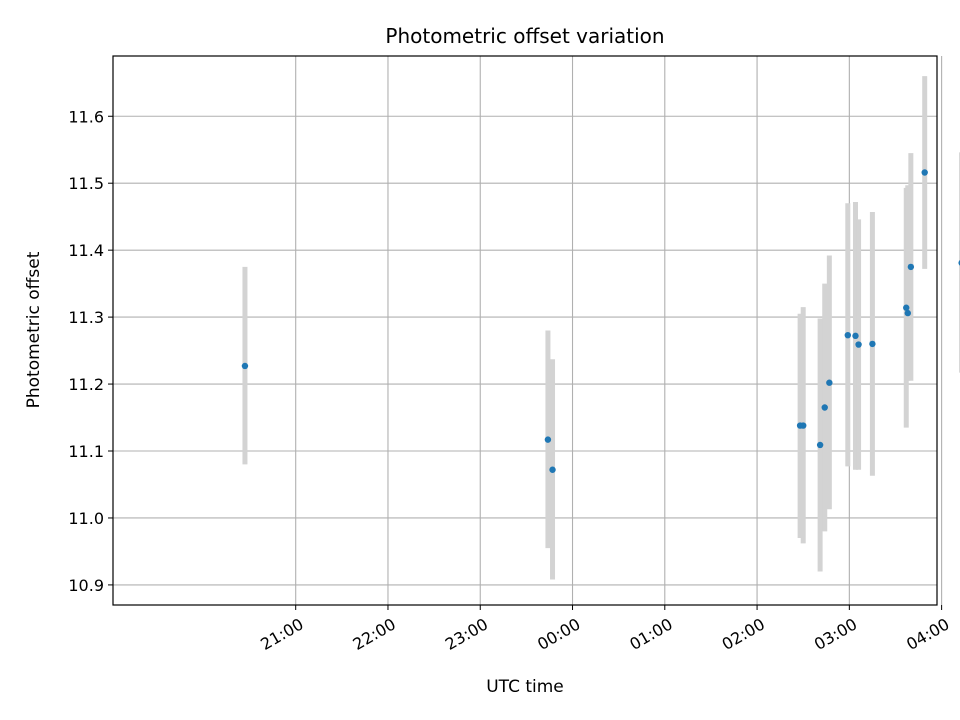  Describe the element at coordinates (86, 183) in the screenshot. I see `y-tick-label: 11.5` at that location.